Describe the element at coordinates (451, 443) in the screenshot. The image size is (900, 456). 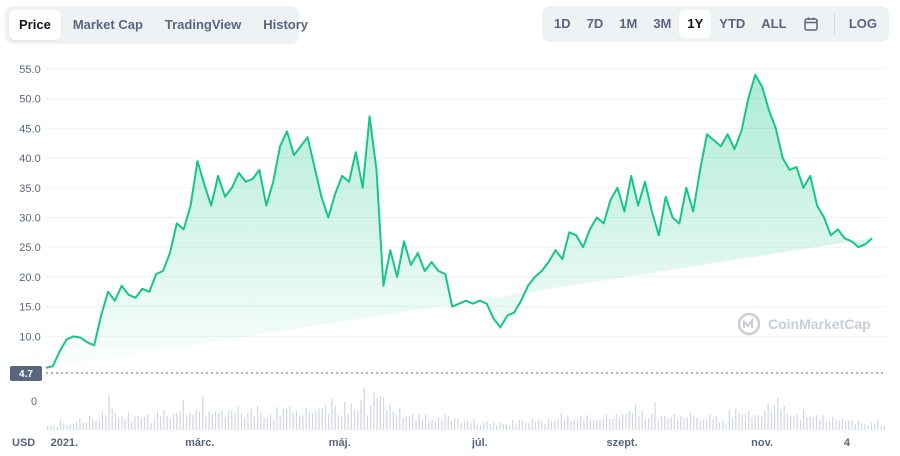
I see `x-axis: 2021. márc. máj. júl. szept. nov. 4` at that location.